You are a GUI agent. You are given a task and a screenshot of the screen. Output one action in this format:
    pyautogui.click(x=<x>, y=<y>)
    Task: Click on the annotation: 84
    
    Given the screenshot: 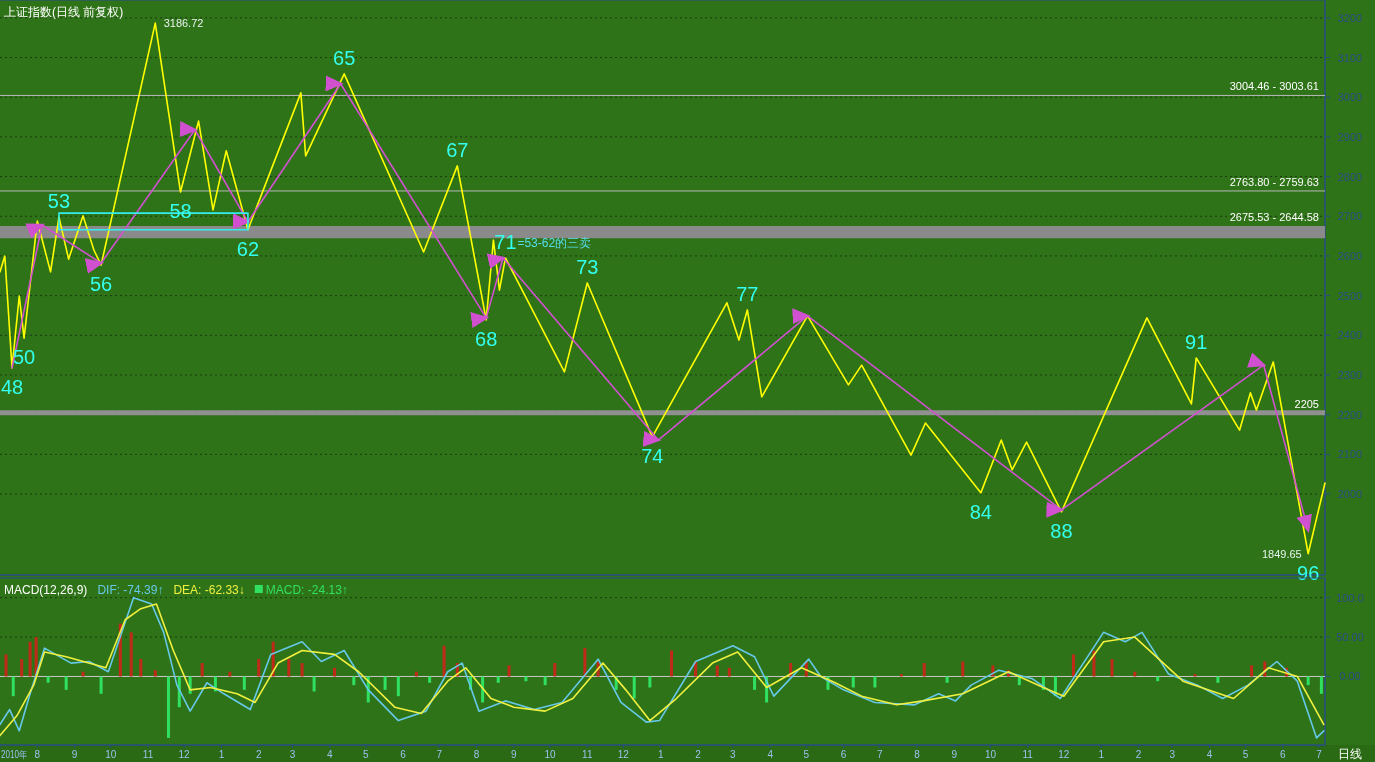 What is the action you would take?
    pyautogui.click(x=980, y=511)
    